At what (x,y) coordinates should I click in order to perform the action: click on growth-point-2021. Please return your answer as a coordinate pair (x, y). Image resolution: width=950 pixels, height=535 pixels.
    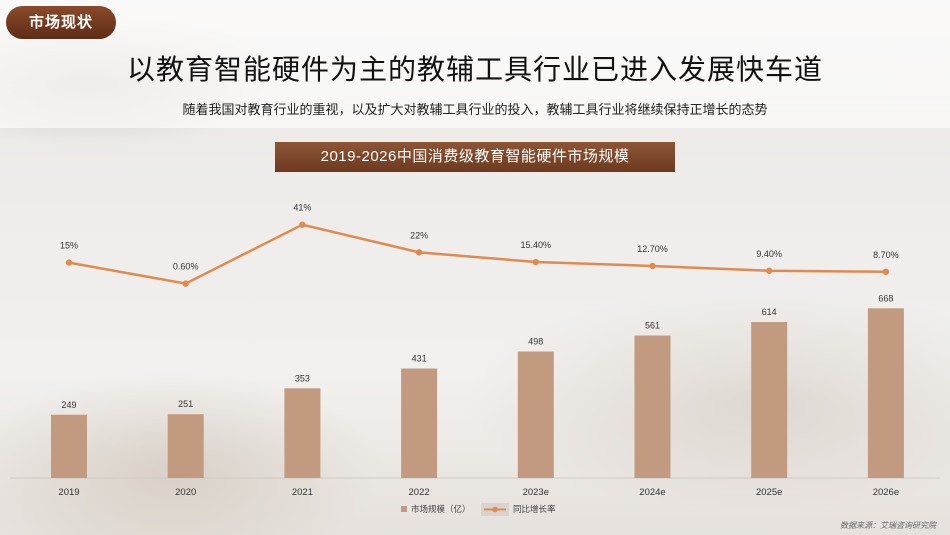
    Looking at the image, I should click on (302, 224).